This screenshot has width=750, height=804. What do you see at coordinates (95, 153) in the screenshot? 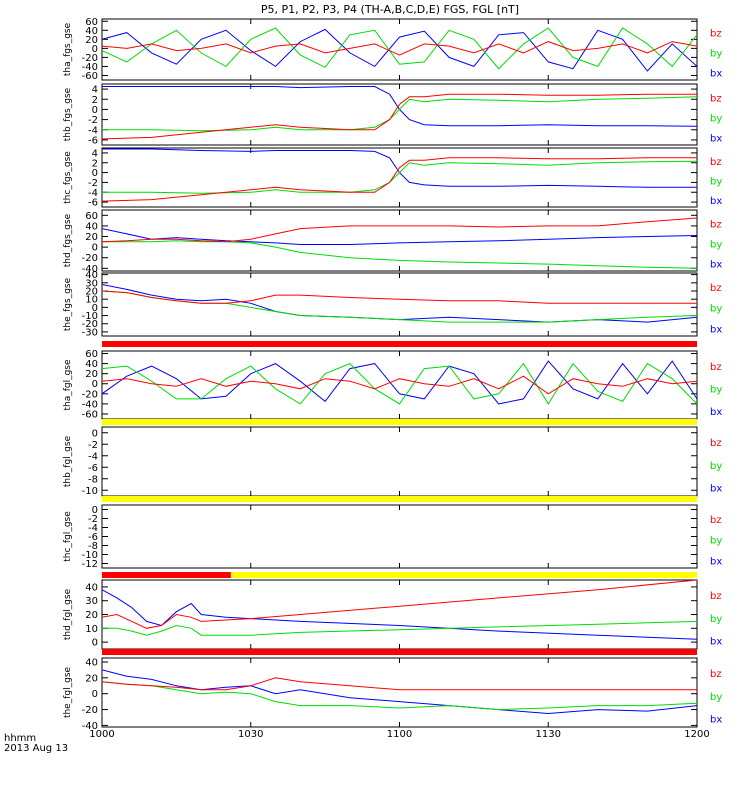
I see `y-tick-label: 4` at bounding box center [95, 153].